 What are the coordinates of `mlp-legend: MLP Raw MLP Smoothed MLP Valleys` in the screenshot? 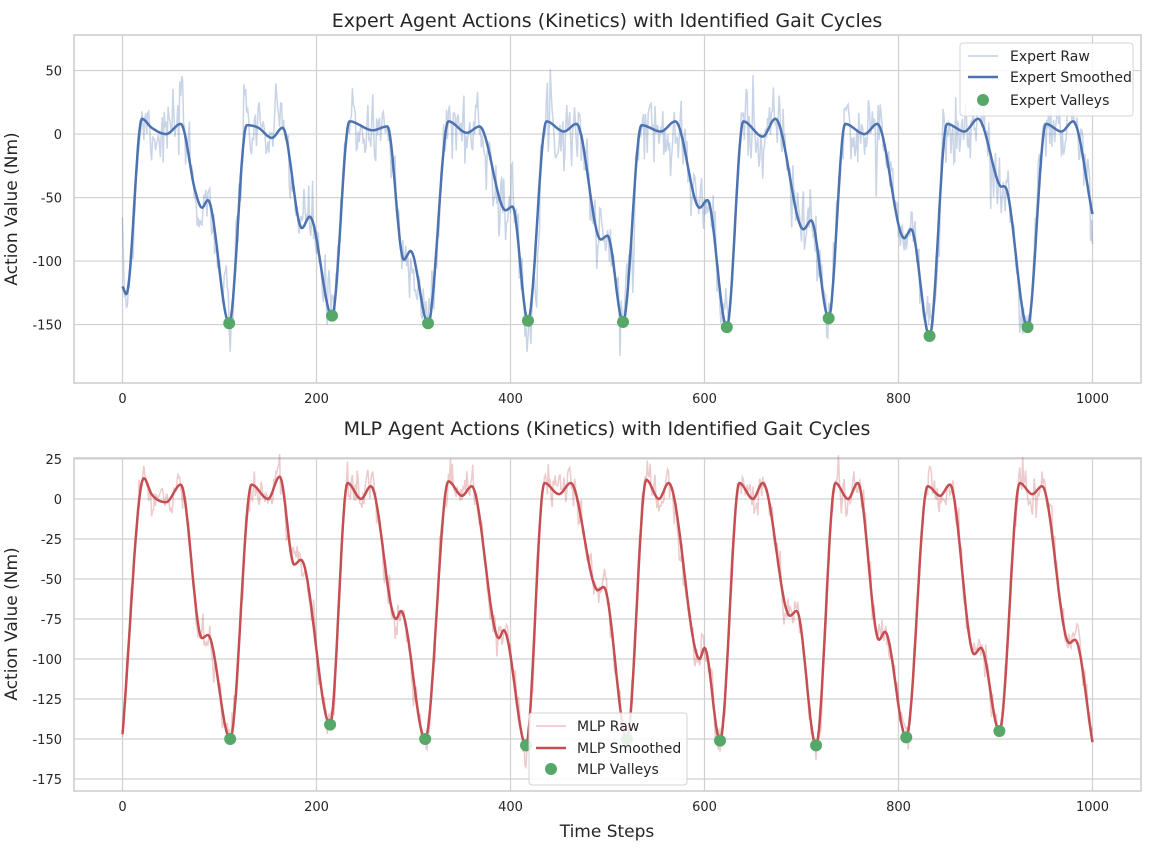 It's located at (608, 749).